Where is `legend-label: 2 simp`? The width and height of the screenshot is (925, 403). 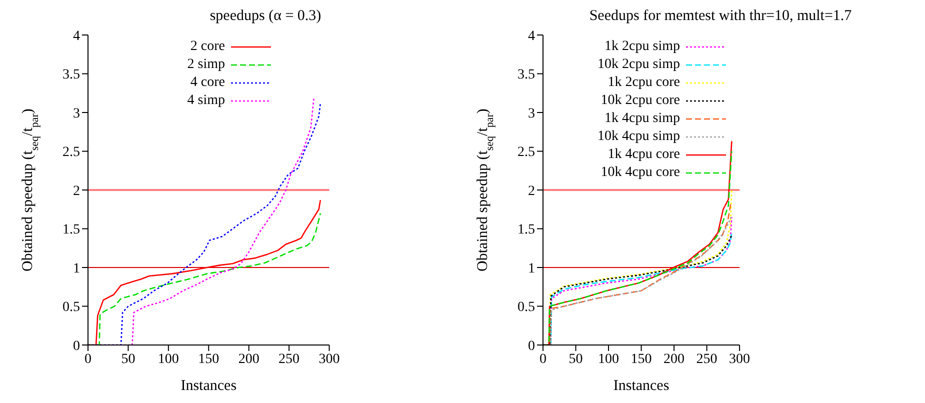
legend-label: 2 simp is located at coordinates (206, 64).